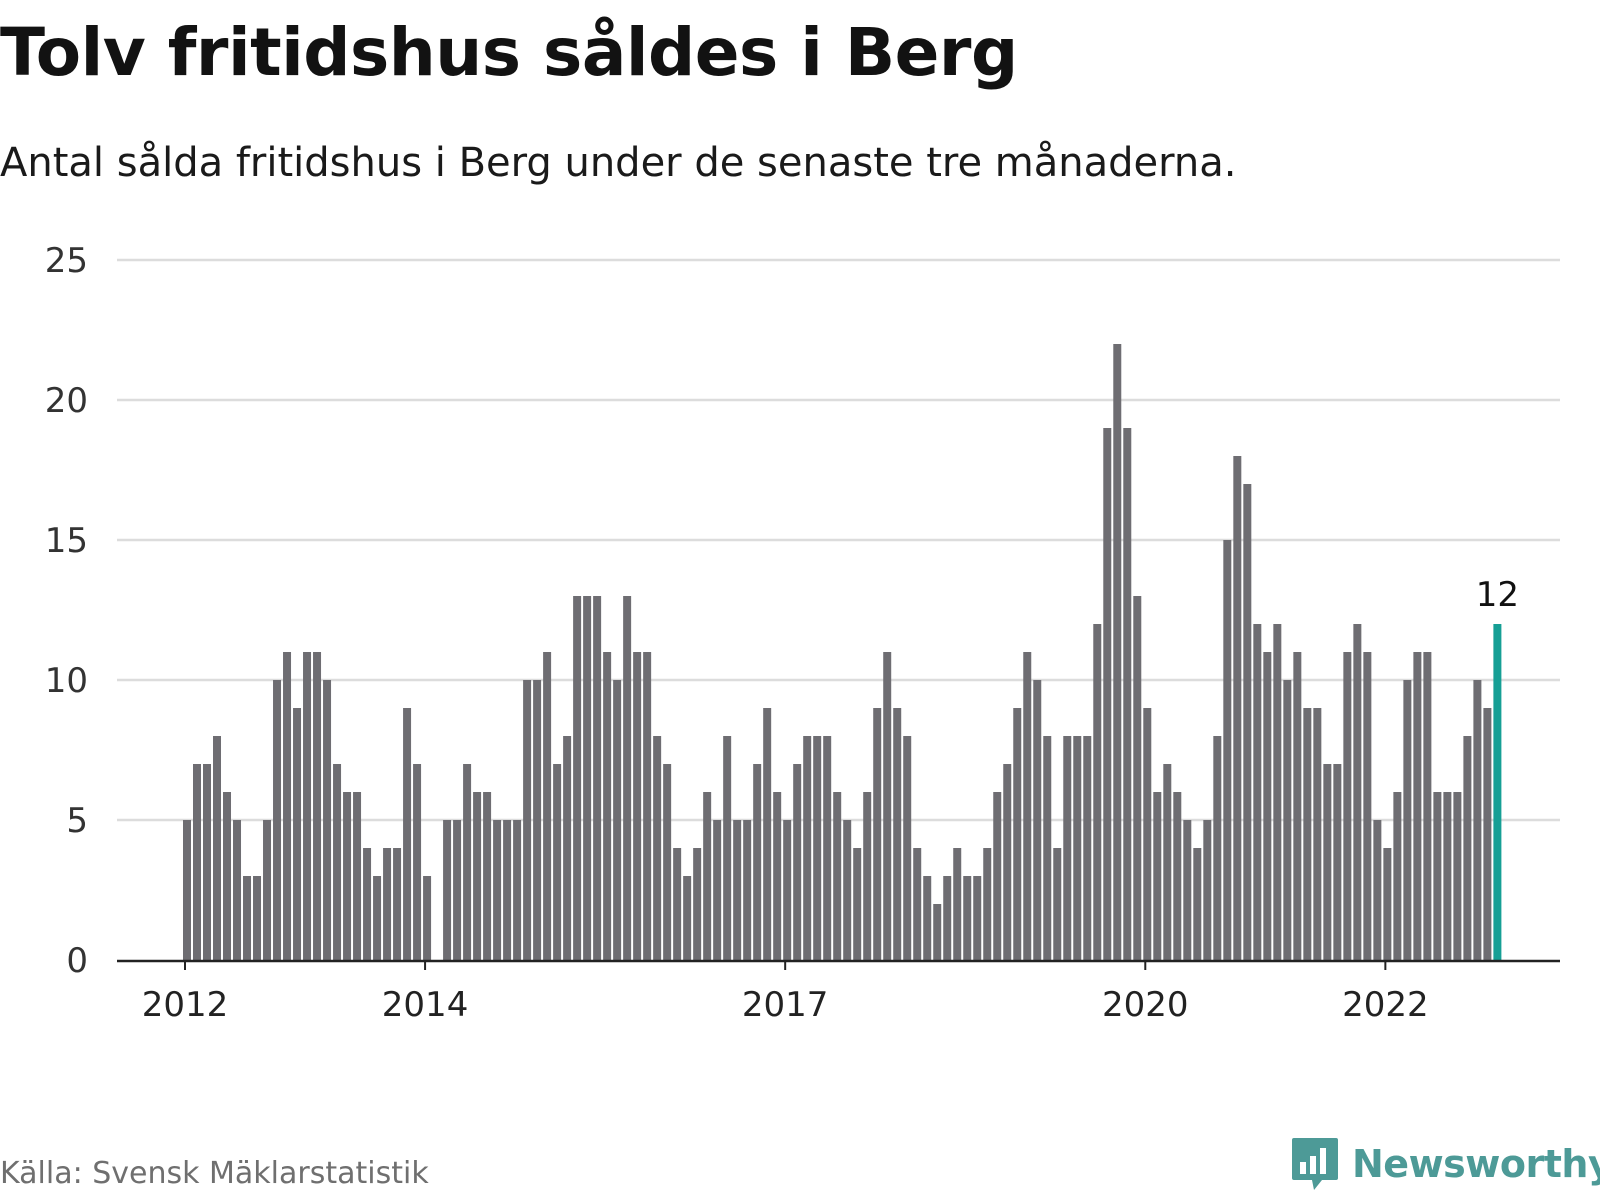 The height and width of the screenshot is (1200, 1600). I want to click on highlight-value-label: 12, so click(1497, 595).